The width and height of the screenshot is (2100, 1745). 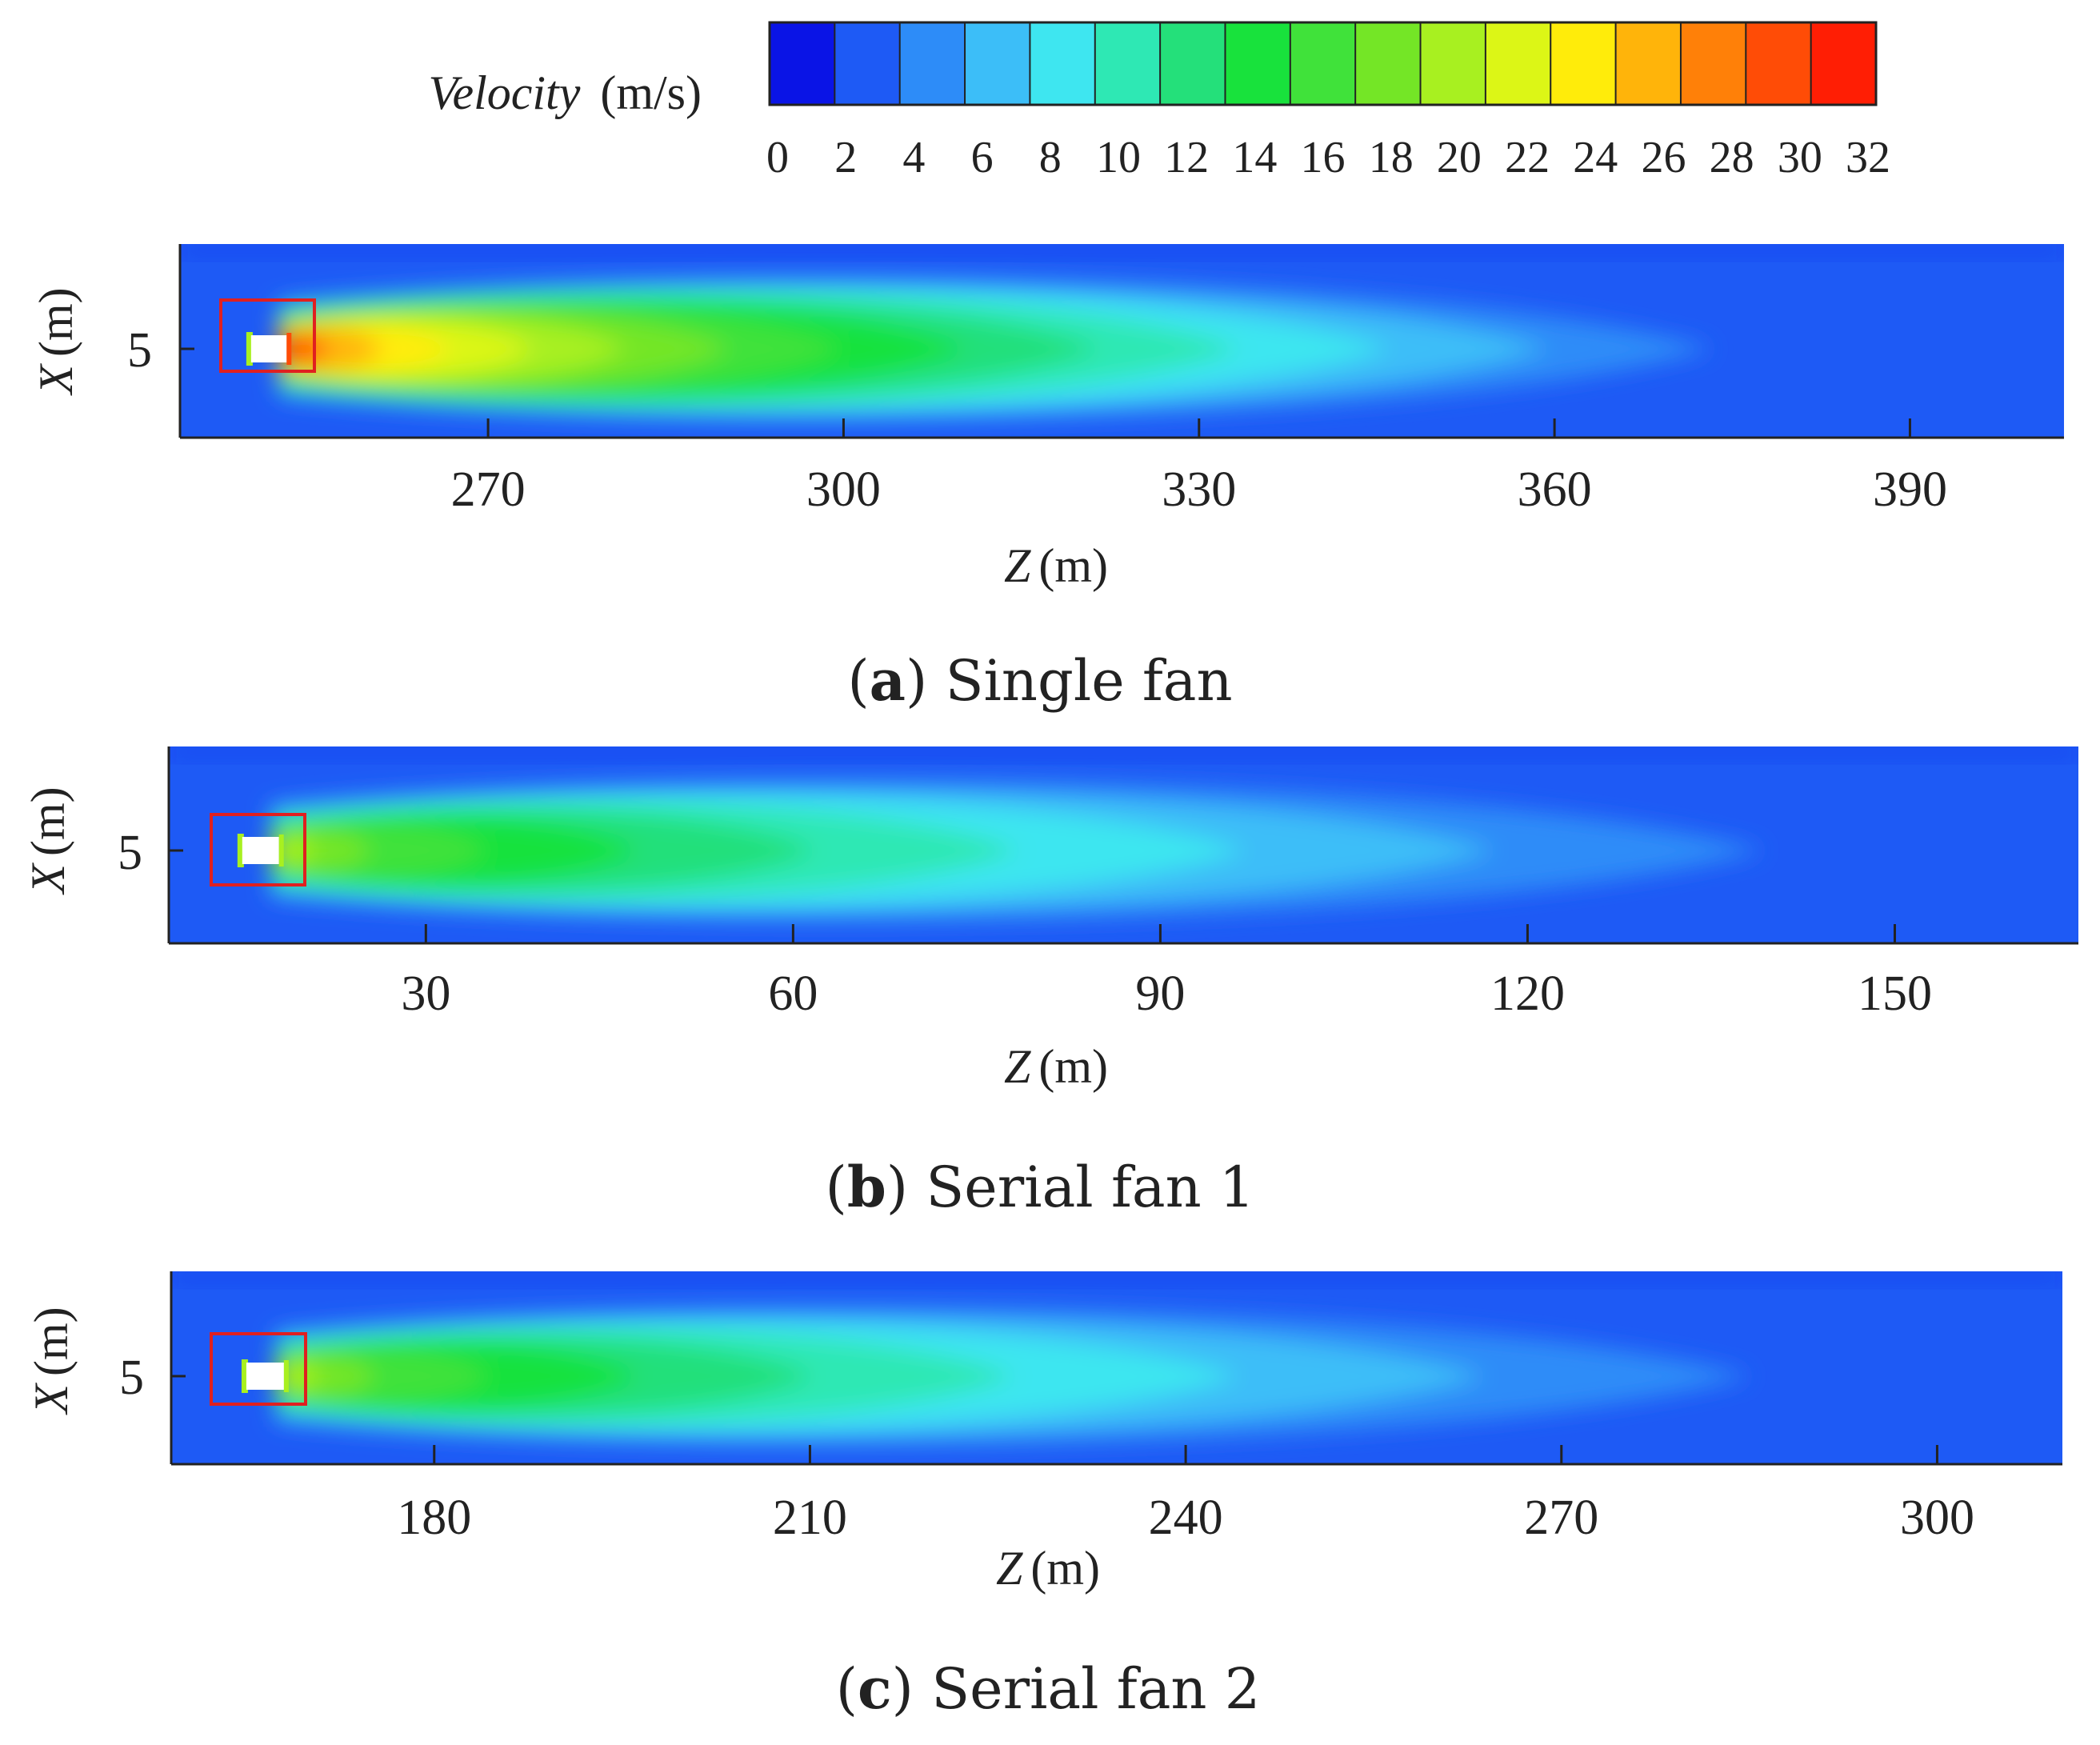 What do you see at coordinates (1186, 1518) in the screenshot?
I see `x-tick-label: 240` at bounding box center [1186, 1518].